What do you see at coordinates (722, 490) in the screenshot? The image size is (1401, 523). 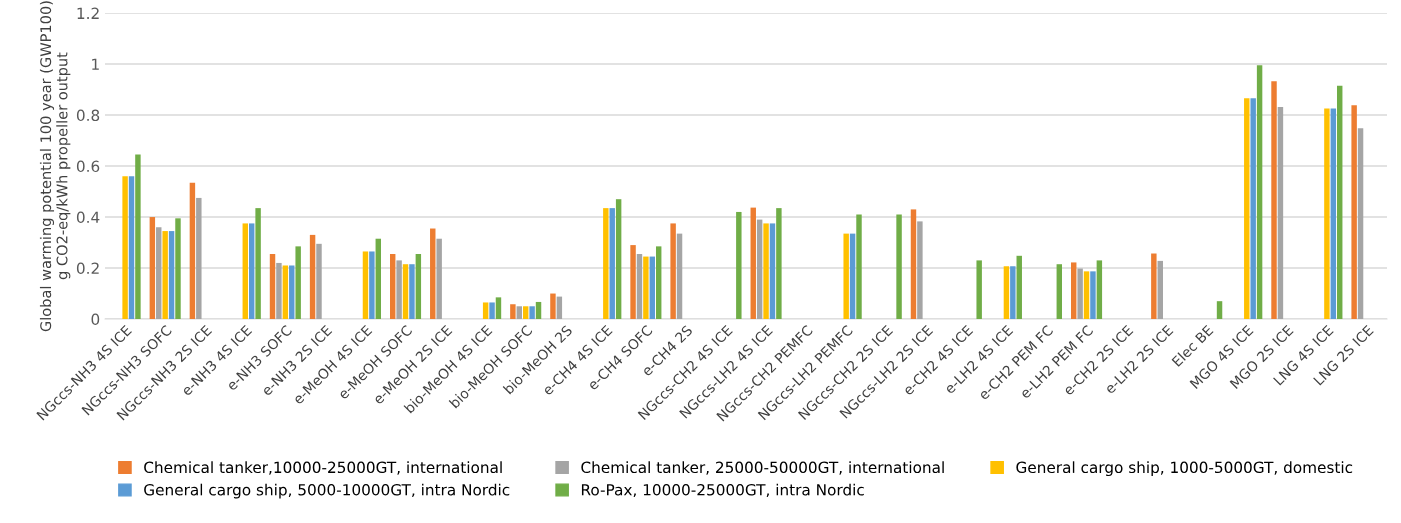 I see `legend-label: Ro-Pax, 10000-25000GT, intra Nordic` at bounding box center [722, 490].